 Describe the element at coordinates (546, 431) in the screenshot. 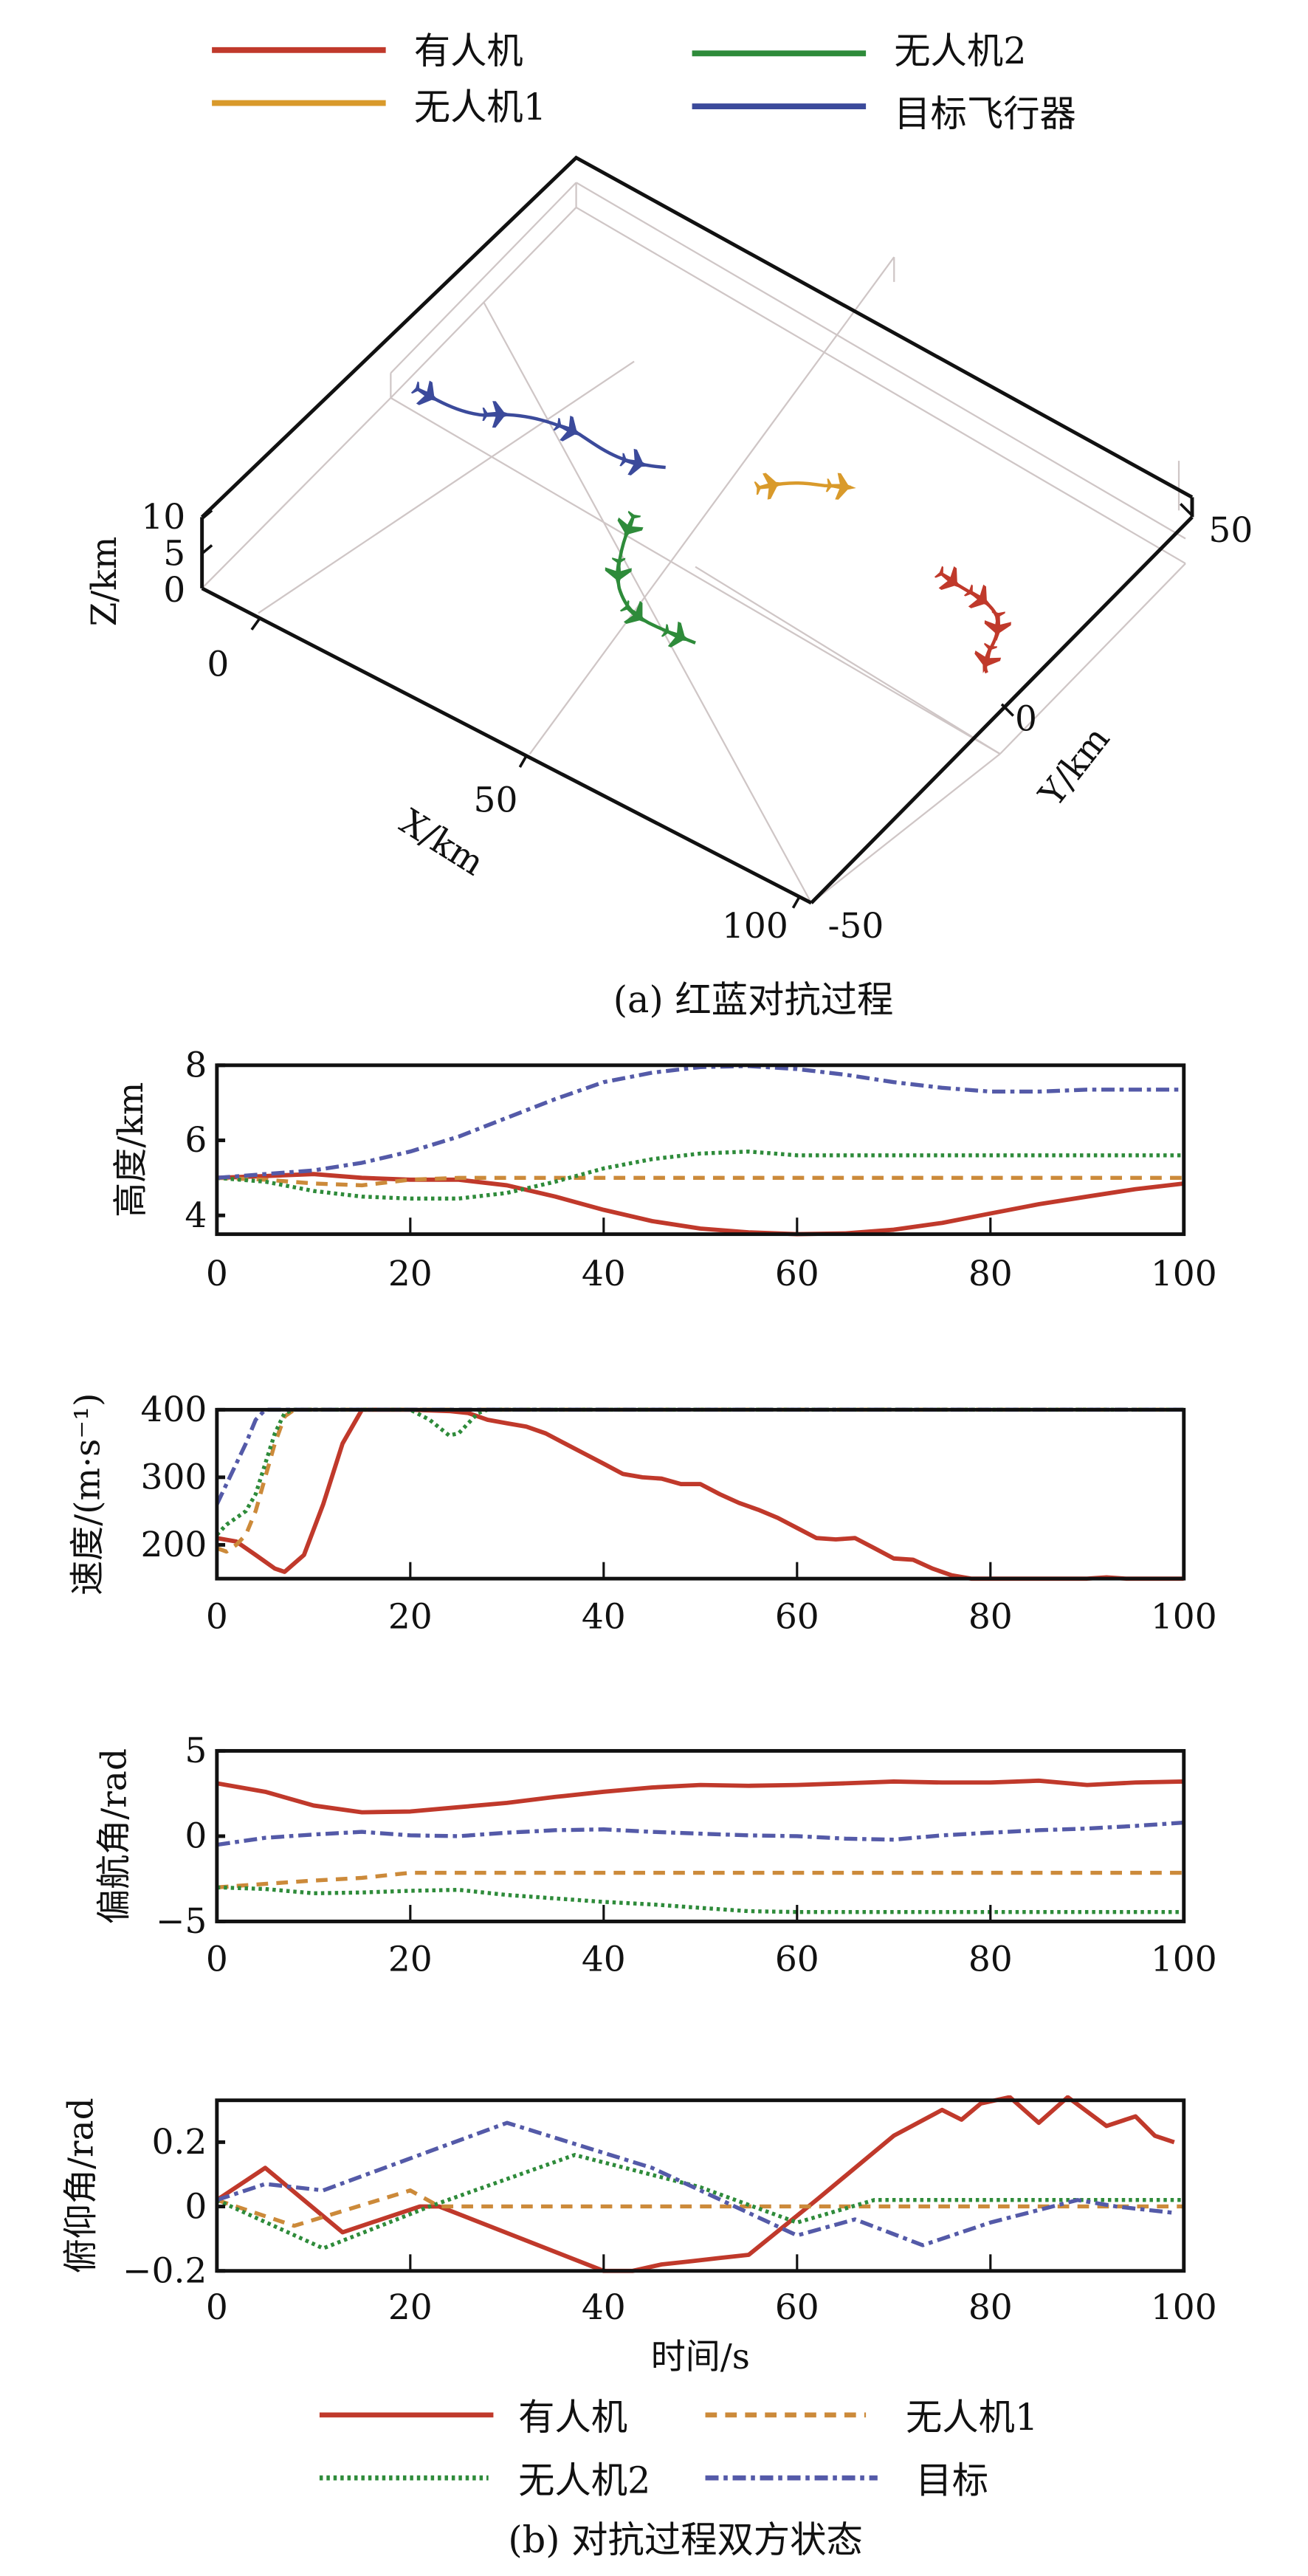

I see `trajectory-target` at that location.